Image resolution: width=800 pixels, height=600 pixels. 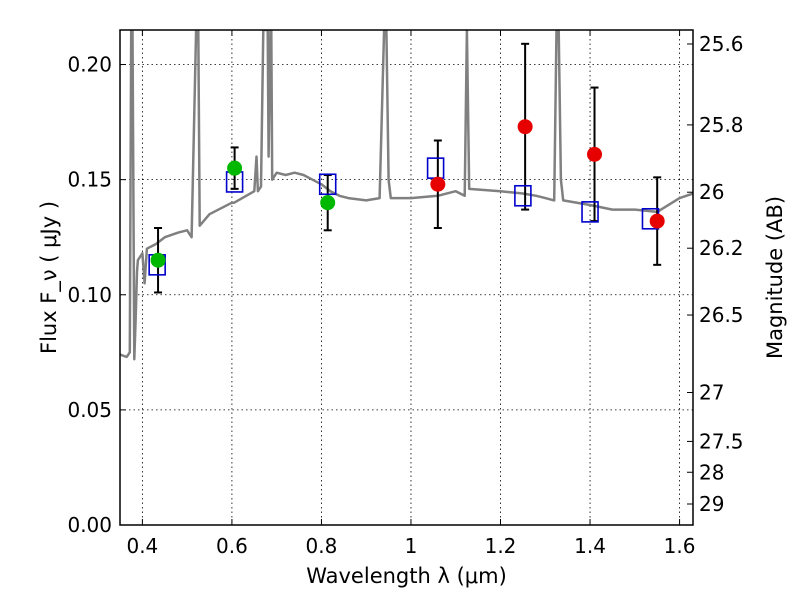 What do you see at coordinates (89, 65) in the screenshot?
I see `y-tick-label: 0.20` at bounding box center [89, 65].